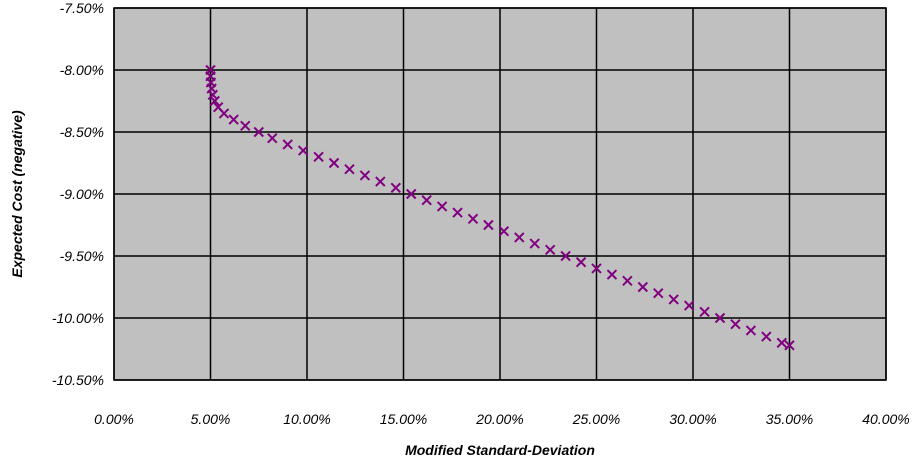 The image size is (923, 464). I want to click on x-tick-label: 30.00%, so click(692, 419).